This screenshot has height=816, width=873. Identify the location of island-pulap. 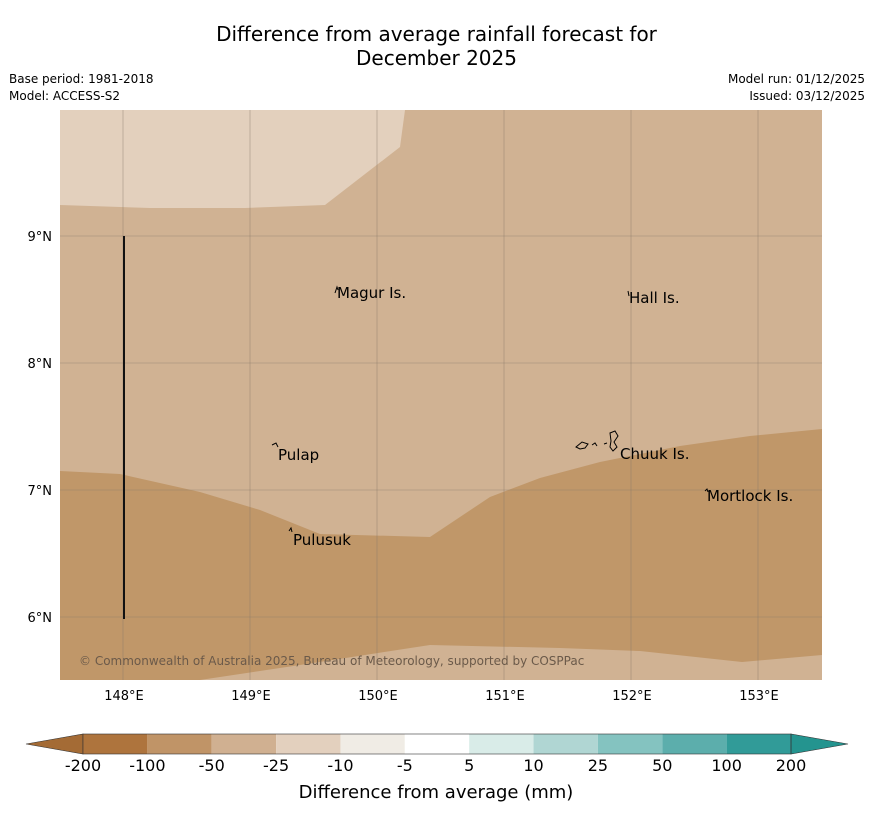
(275, 445).